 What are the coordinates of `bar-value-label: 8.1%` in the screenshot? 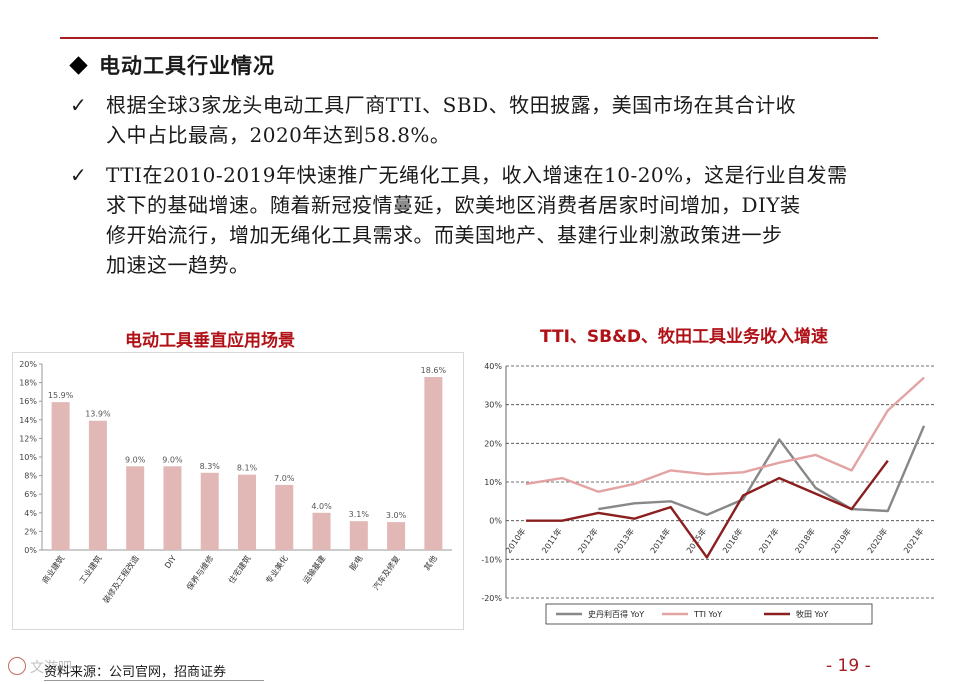 It's located at (247, 468).